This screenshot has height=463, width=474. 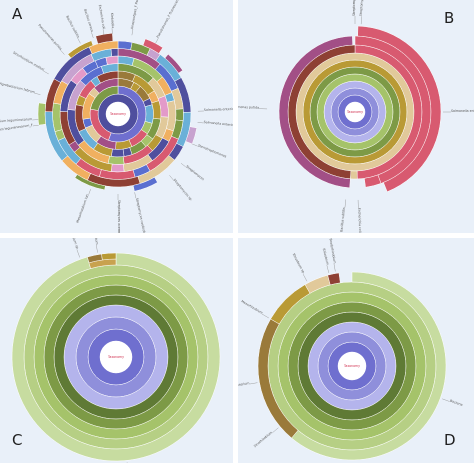 What do you see at coordinates (450, 440) in the screenshot?
I see `panel-letter: D` at bounding box center [450, 440].